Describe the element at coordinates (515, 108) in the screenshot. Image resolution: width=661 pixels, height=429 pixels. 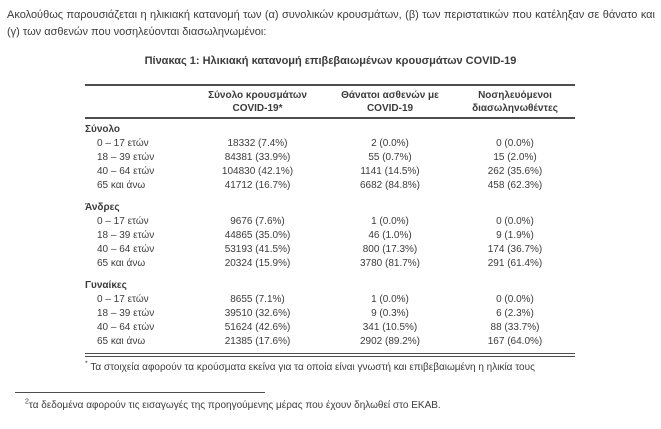
I see `header-intubated-line2: διασωληνωθέντες` at that location.